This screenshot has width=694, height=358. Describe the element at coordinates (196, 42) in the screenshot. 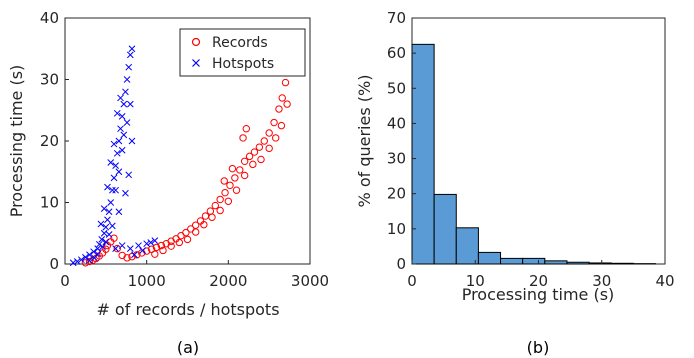

I see `legend-marker-records` at that location.